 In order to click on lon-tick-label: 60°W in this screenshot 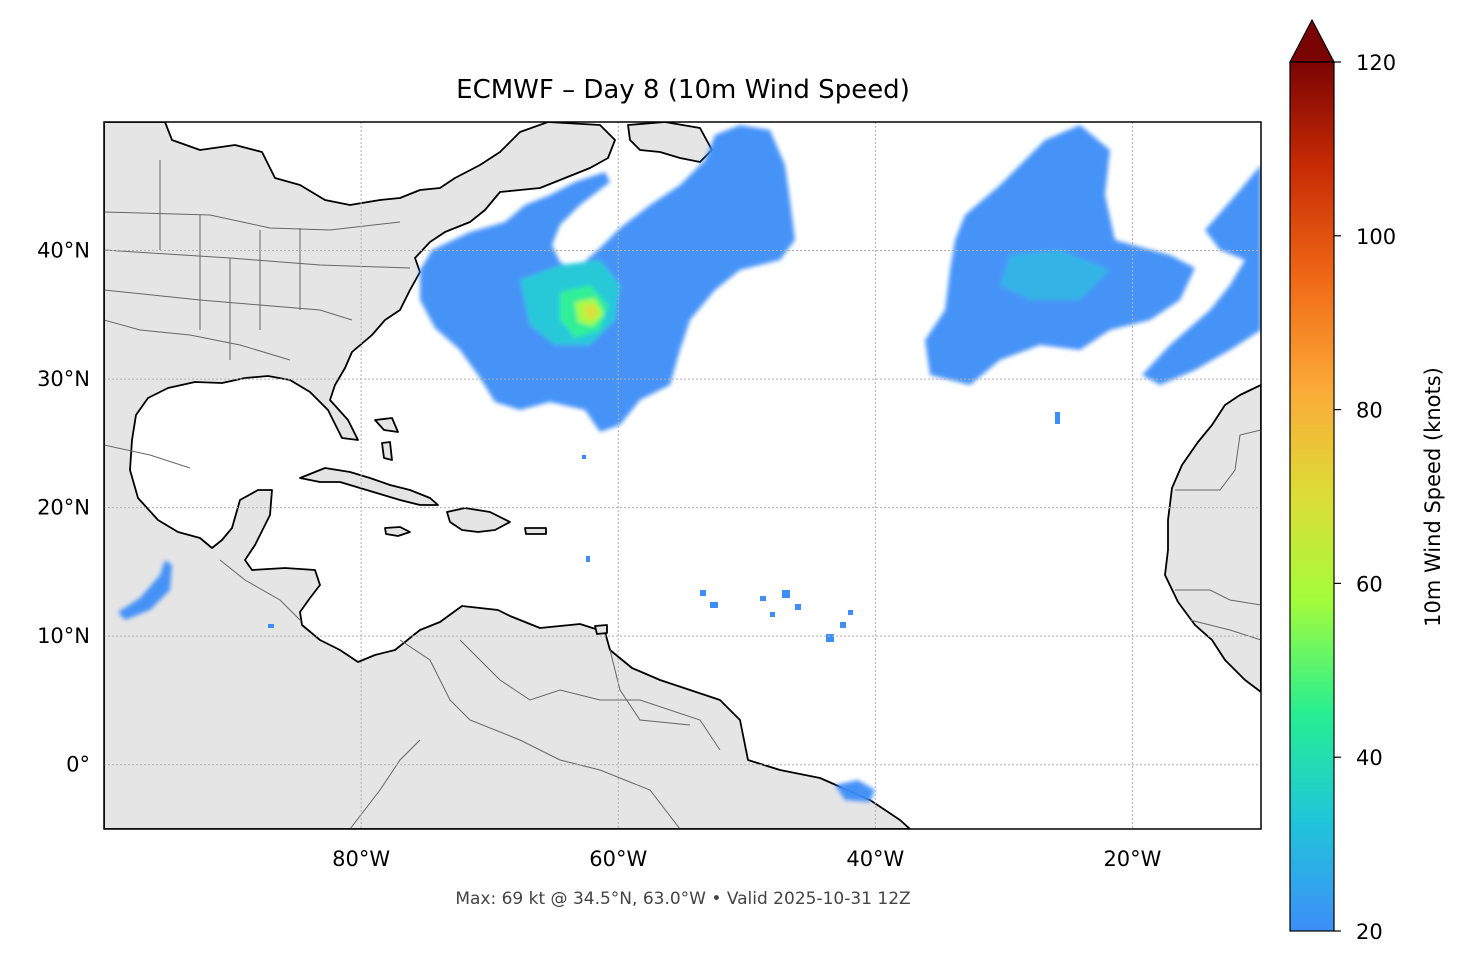, I will do `click(618, 859)`.